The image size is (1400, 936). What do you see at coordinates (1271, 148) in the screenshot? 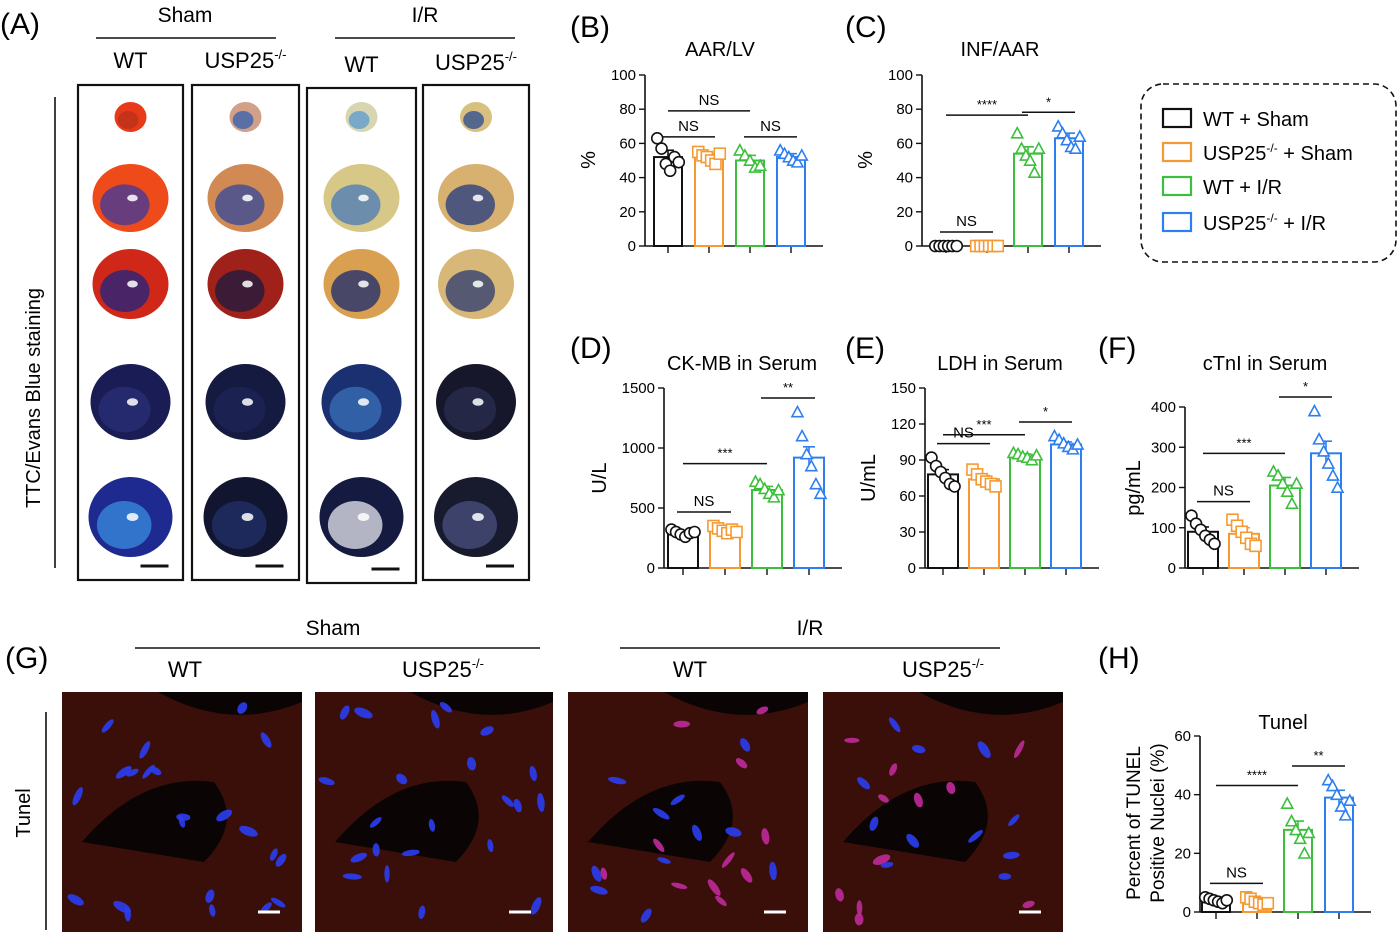
I see `legend-superscript: -/-` at bounding box center [1271, 148].